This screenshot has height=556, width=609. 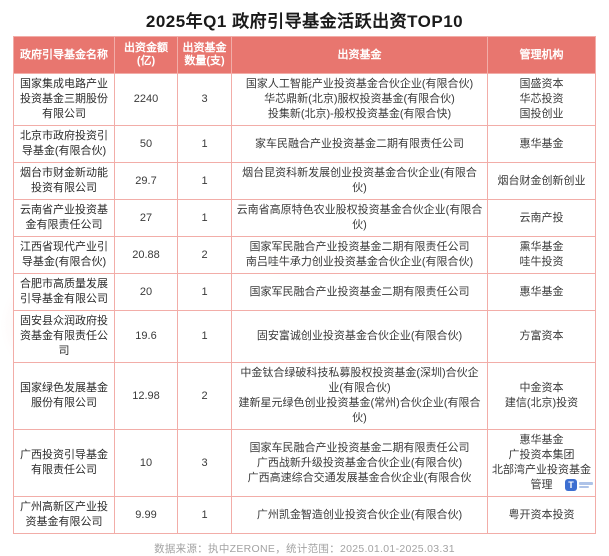 What do you see at coordinates (541, 255) in the screenshot?
I see `manager-cell: 熏华基金 哇牛投资` at bounding box center [541, 255].